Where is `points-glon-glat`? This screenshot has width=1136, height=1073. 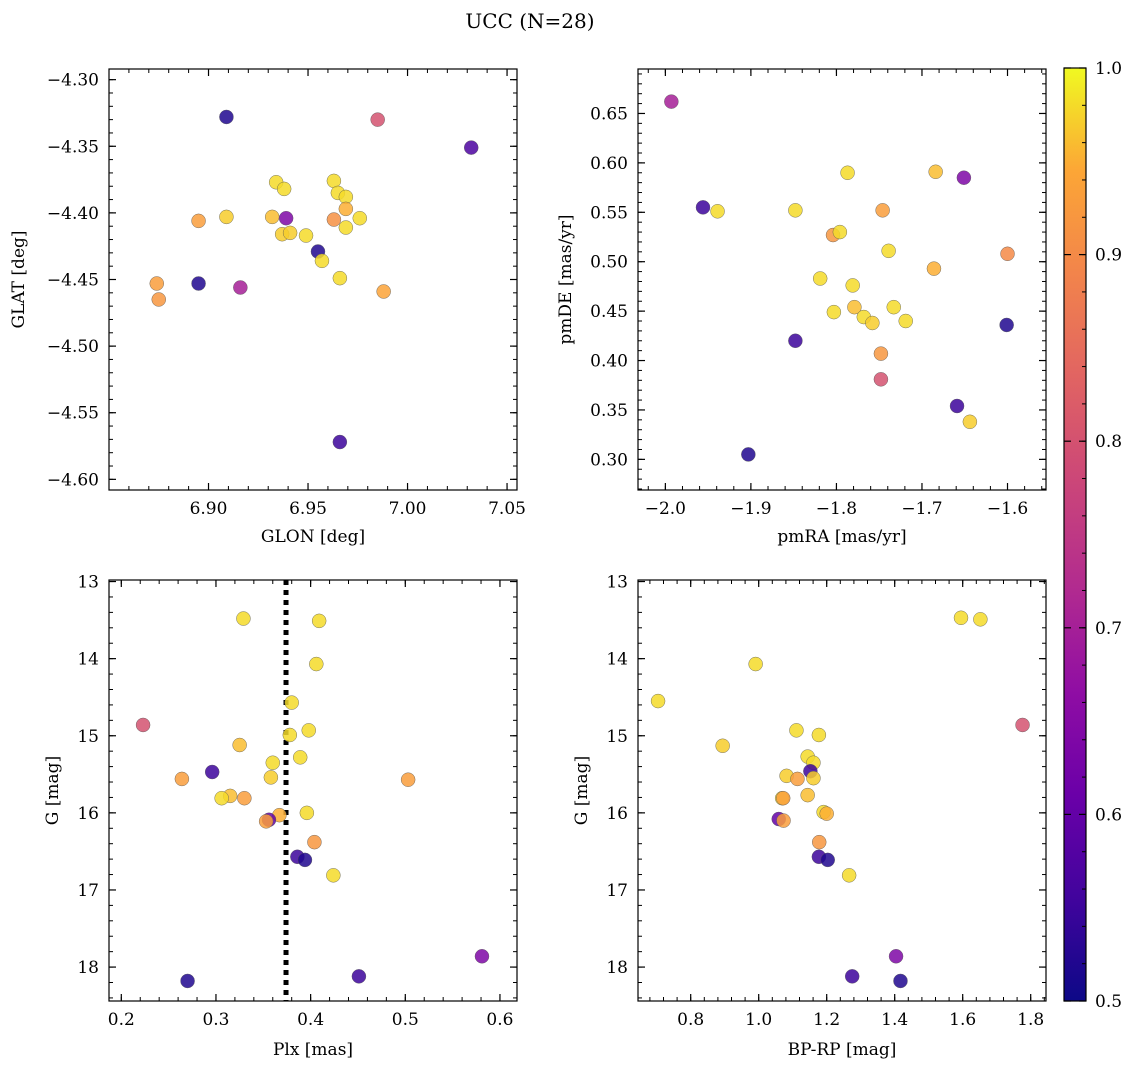
points-glon-glat is located at coordinates (314, 279).